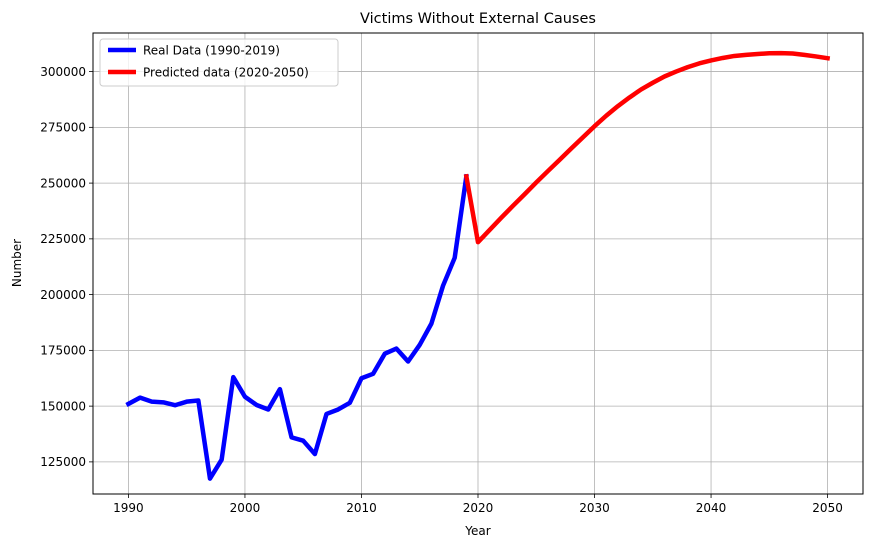  I want to click on legend-label-real: Real Data (1990-2019), so click(211, 51).